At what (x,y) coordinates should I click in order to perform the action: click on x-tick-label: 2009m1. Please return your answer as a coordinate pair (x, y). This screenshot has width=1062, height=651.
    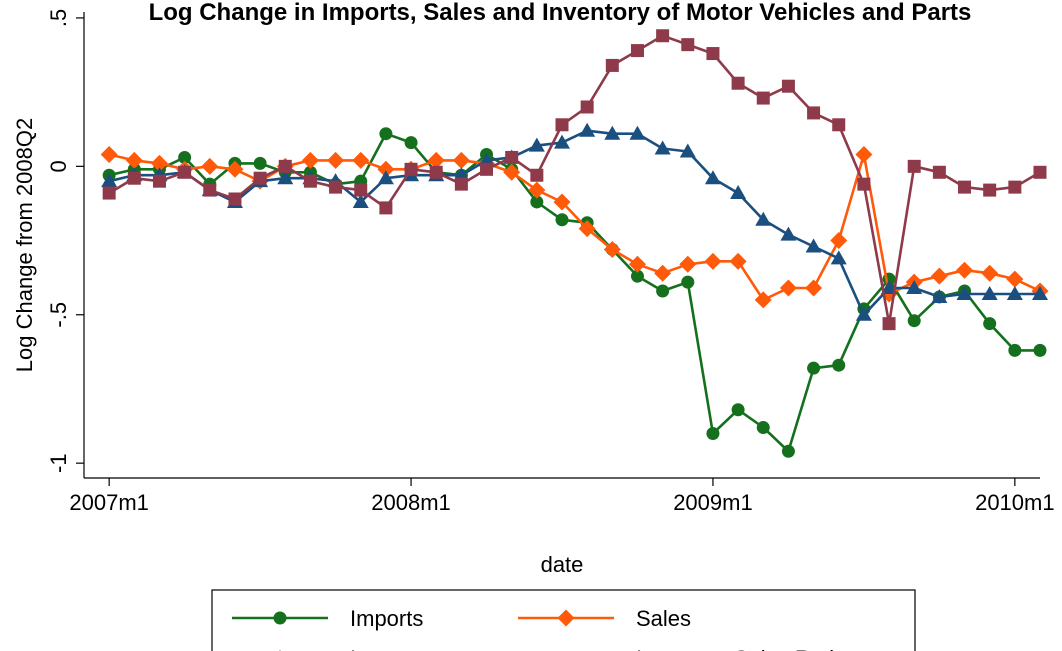
    Looking at the image, I should click on (713, 502).